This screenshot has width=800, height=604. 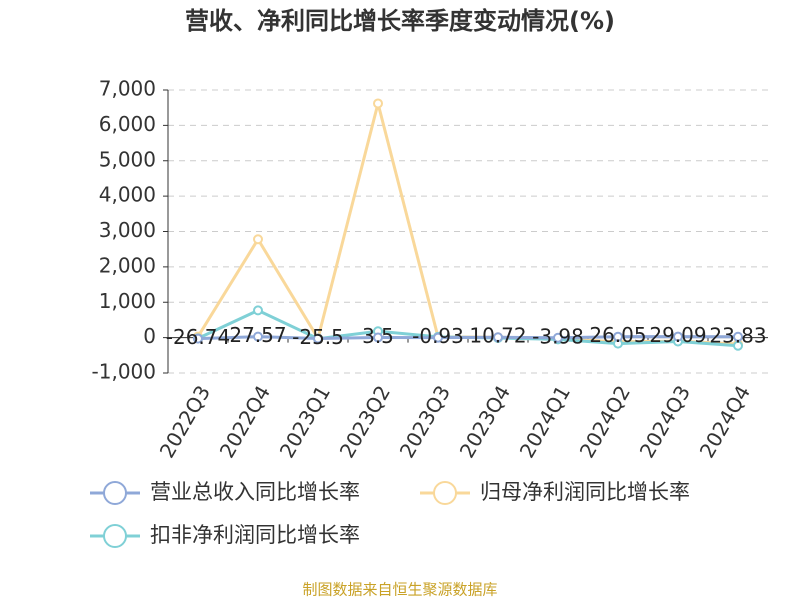 What do you see at coordinates (127, 124) in the screenshot?
I see `y-tick-label: 6,000` at bounding box center [127, 124].